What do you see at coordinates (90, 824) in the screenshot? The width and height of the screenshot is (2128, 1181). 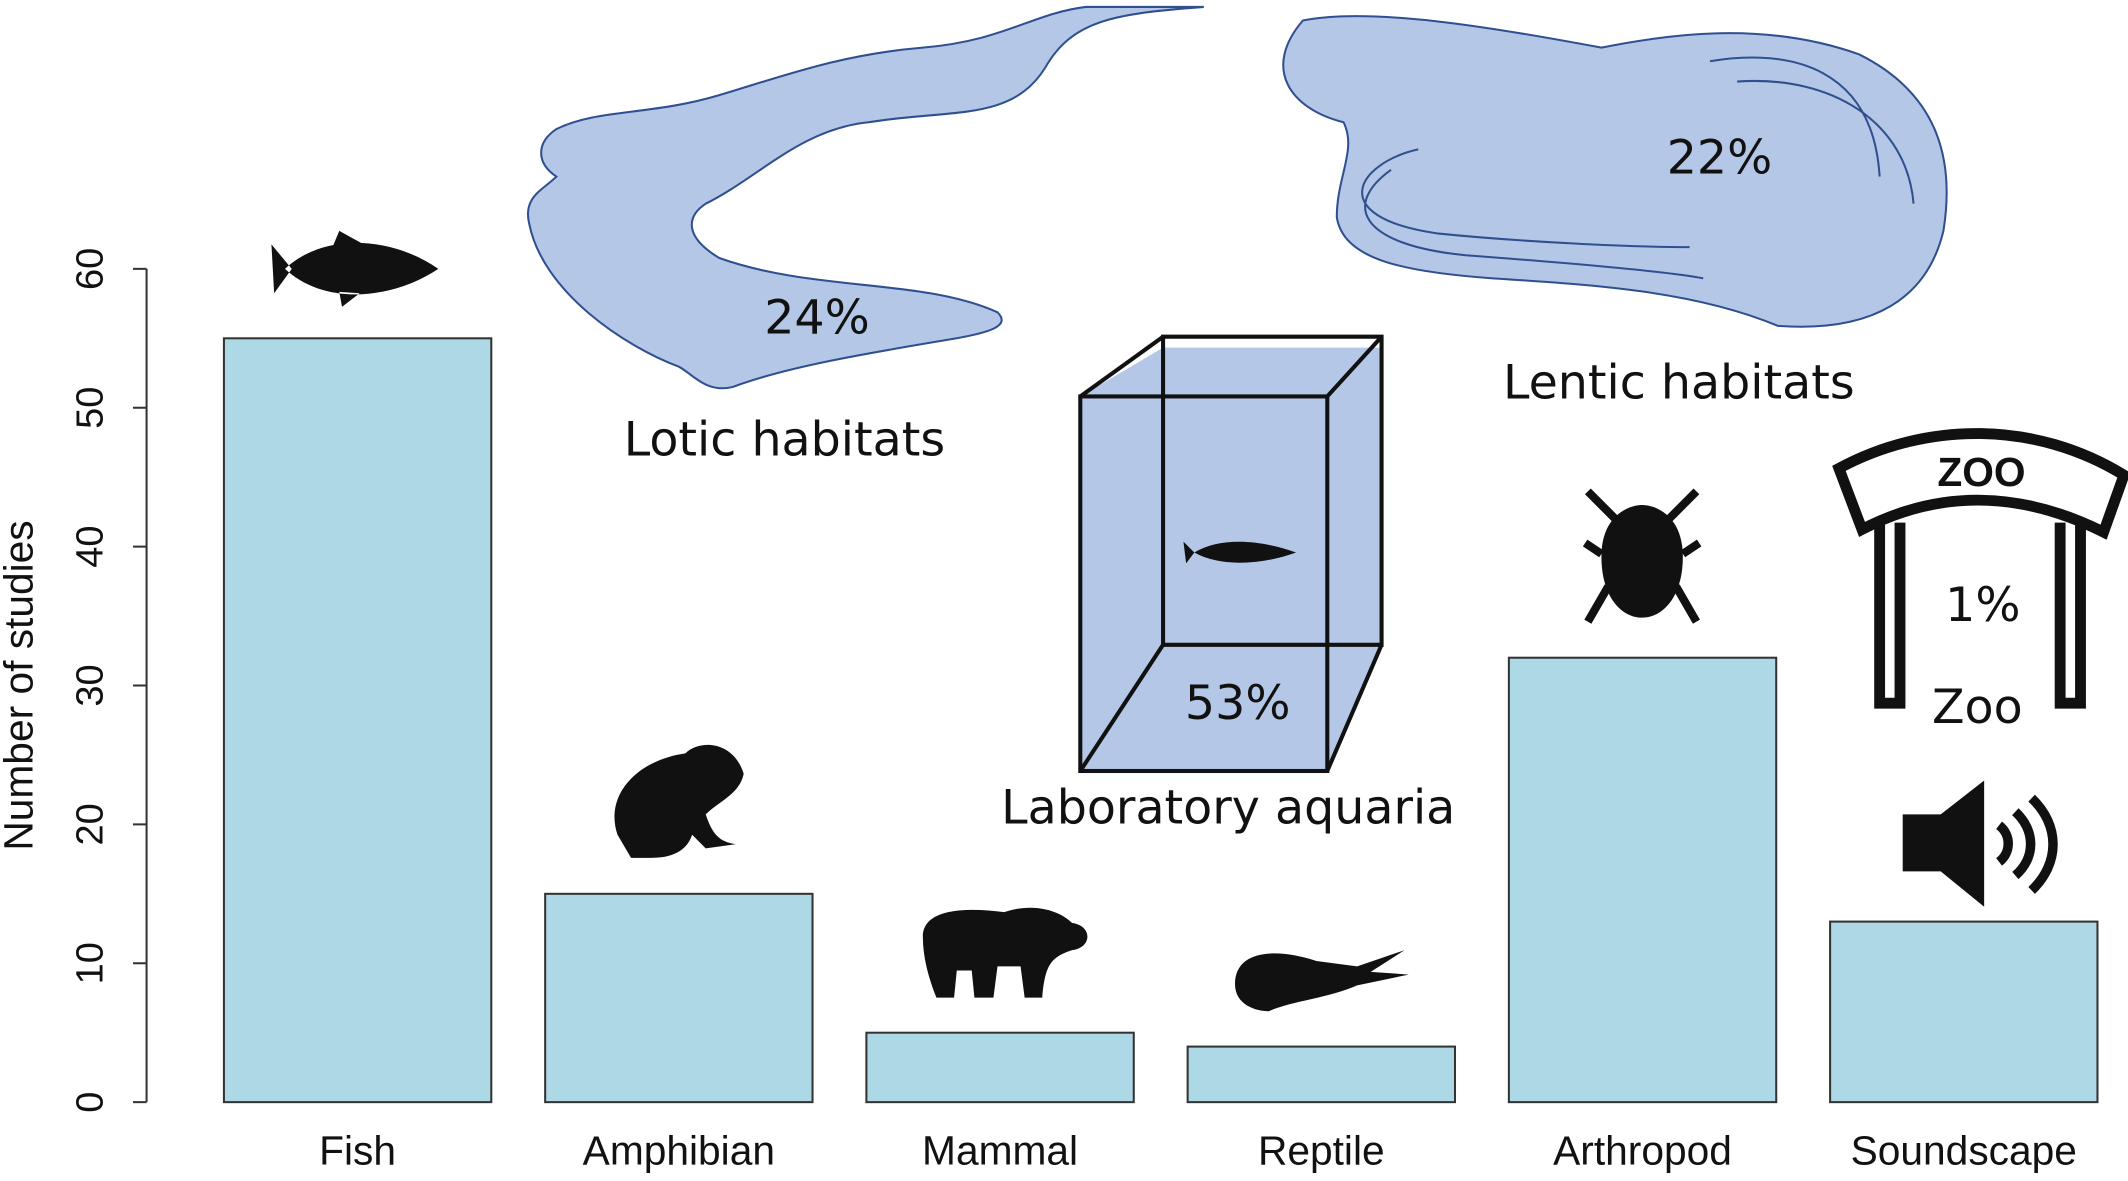 I see `y-tick-label: 20` at bounding box center [90, 824].